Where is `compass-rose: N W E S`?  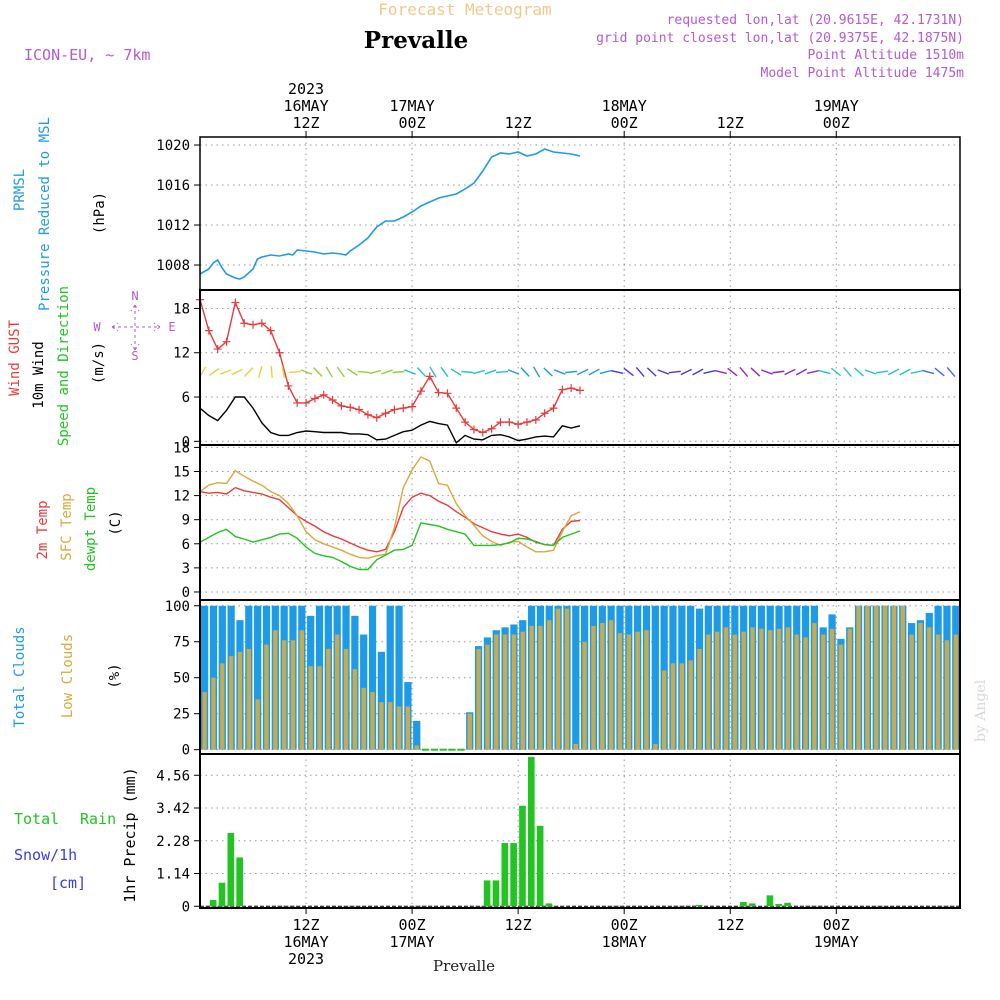 compass-rose: N W E S is located at coordinates (134, 326).